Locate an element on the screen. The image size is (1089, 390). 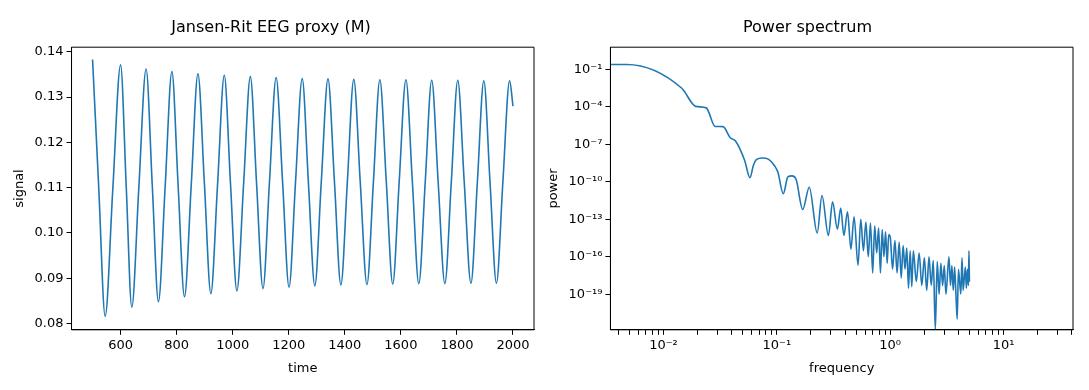
y-tick-label: 10⁻¹³ is located at coordinates (585, 218).